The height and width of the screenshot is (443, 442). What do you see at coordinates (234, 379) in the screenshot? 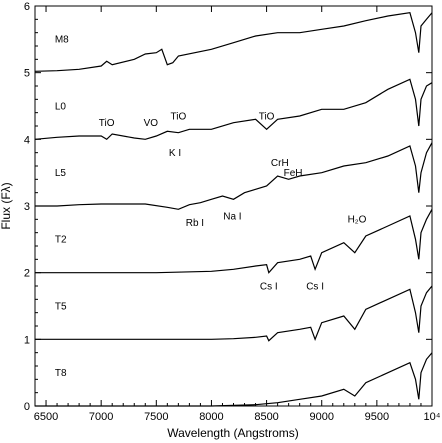
I see `series-line-t8` at bounding box center [234, 379].